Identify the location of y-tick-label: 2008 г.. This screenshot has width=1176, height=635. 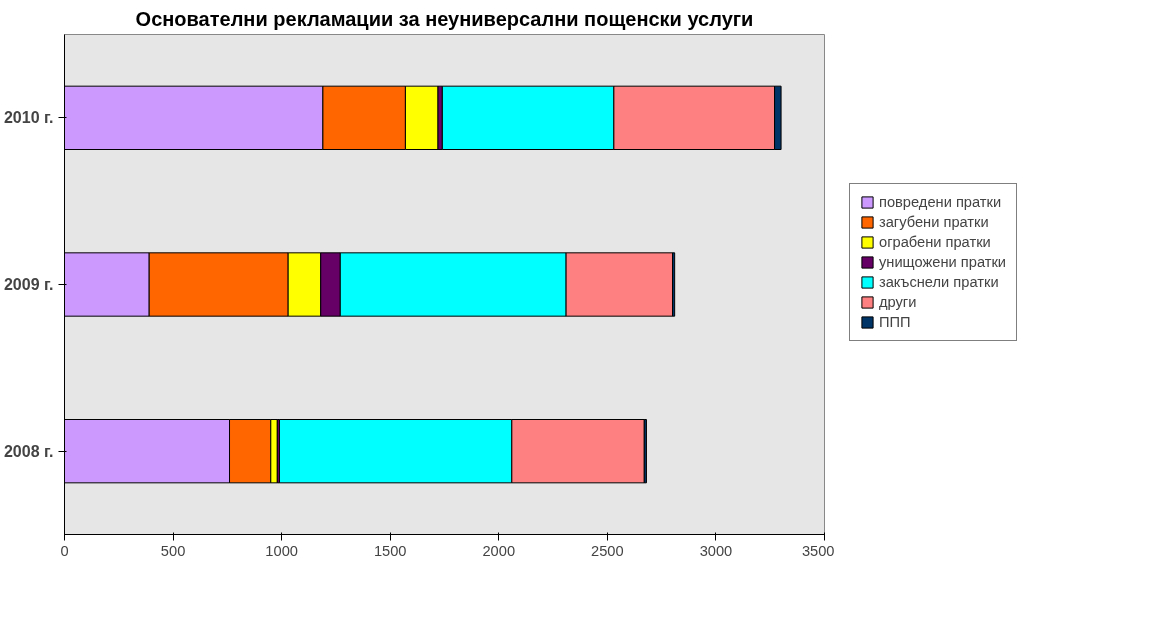
(28, 451).